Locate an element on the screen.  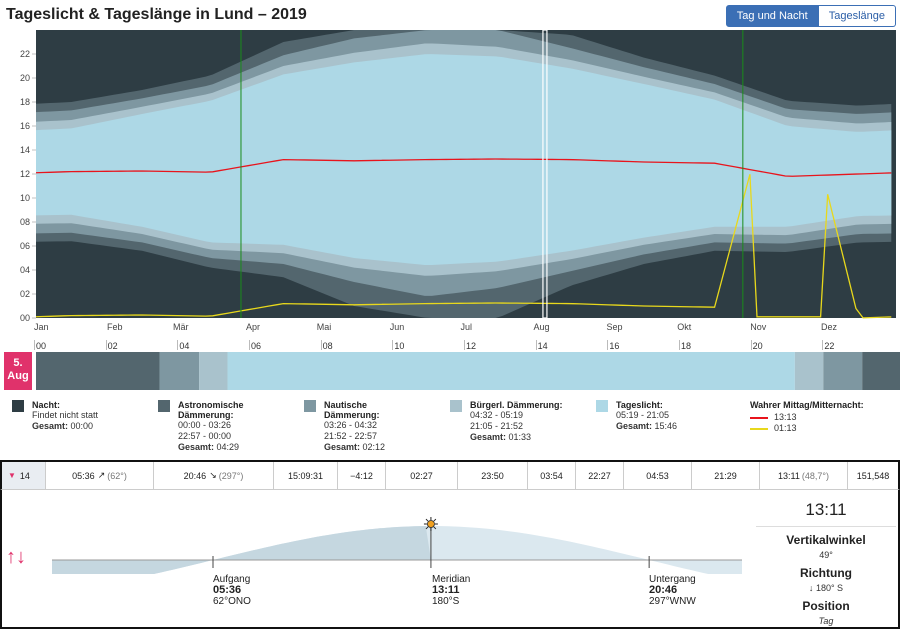
table-sunset-dir: (297°) is located at coordinates (231, 475).